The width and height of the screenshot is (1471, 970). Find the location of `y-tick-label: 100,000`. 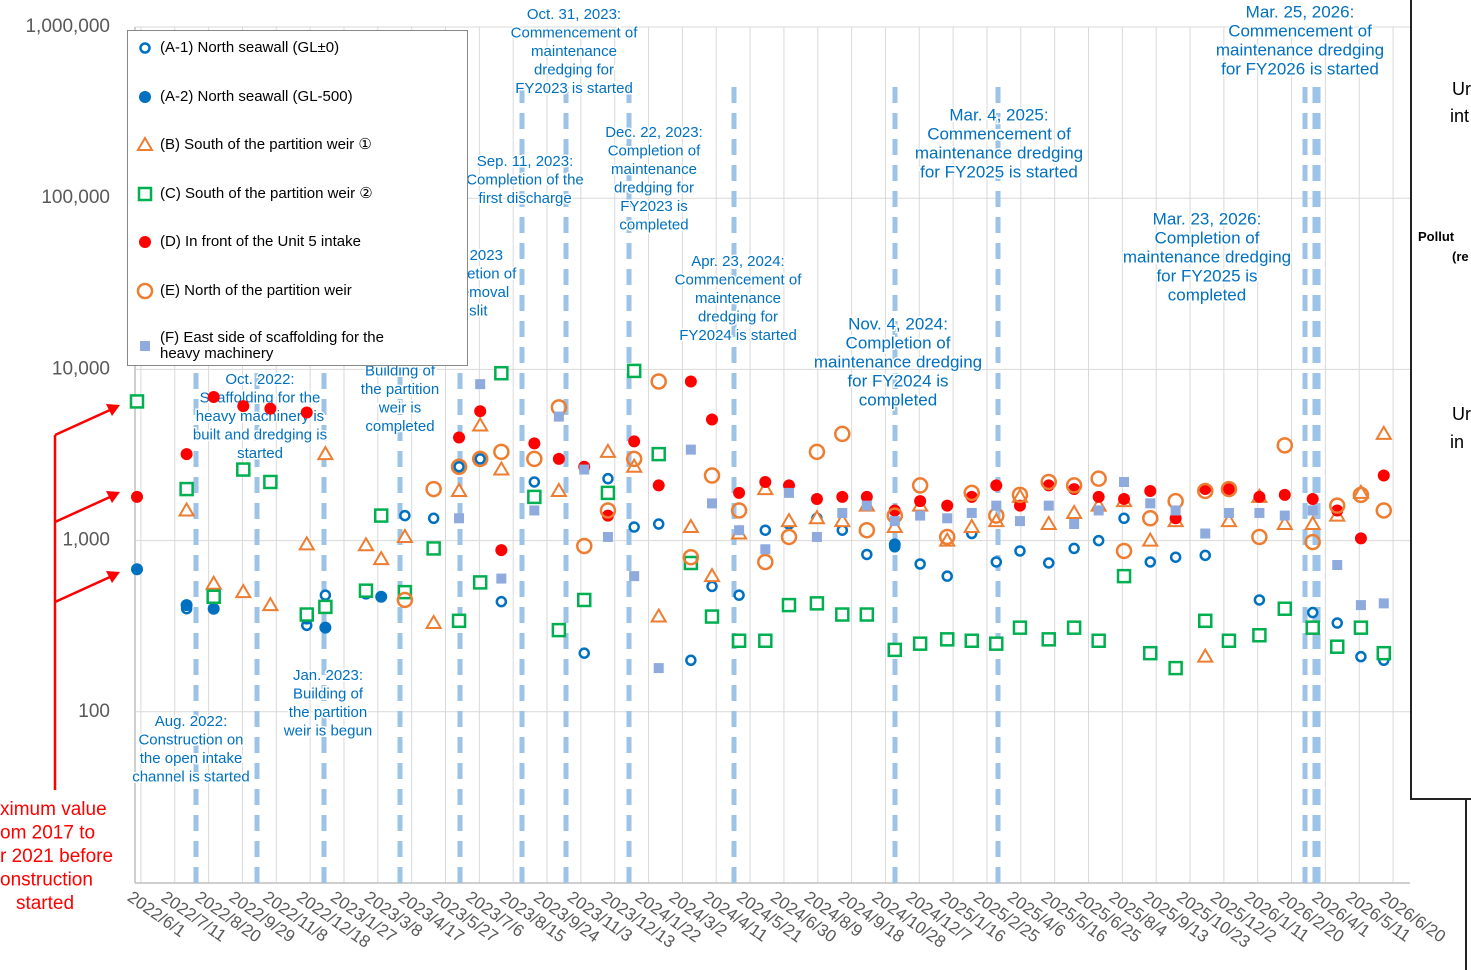

y-tick-label: 100,000 is located at coordinates (75, 197).